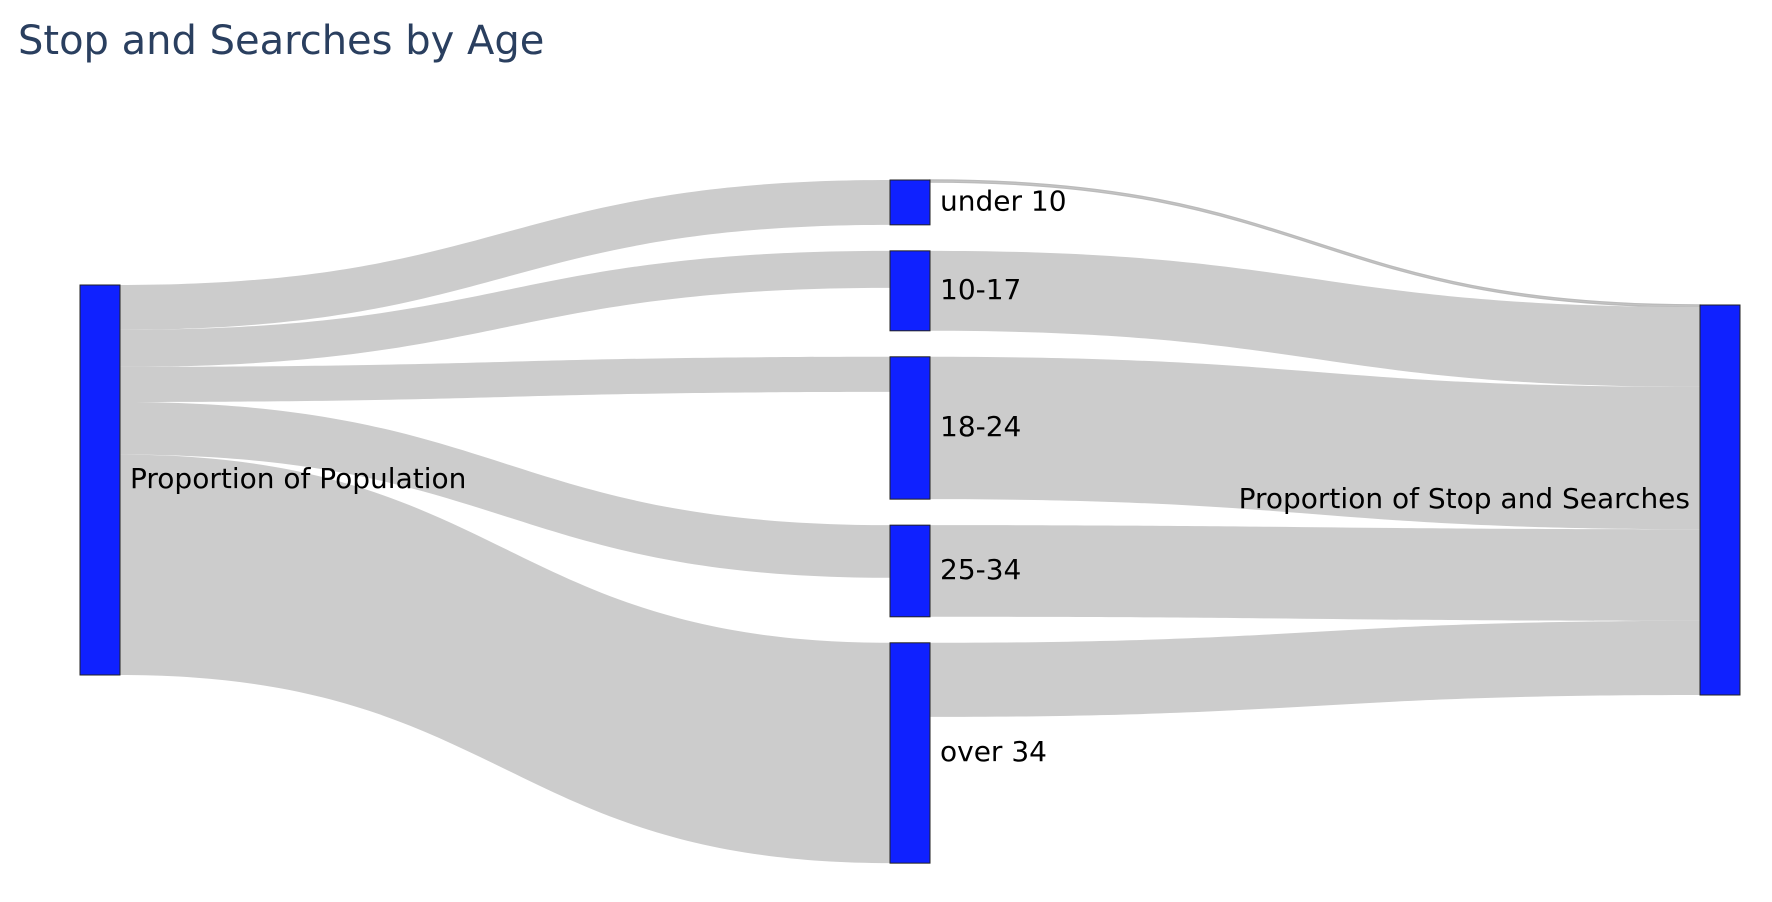 This screenshot has height=902, width=1772. I want to click on label-under-10: under 10, so click(1003, 200).